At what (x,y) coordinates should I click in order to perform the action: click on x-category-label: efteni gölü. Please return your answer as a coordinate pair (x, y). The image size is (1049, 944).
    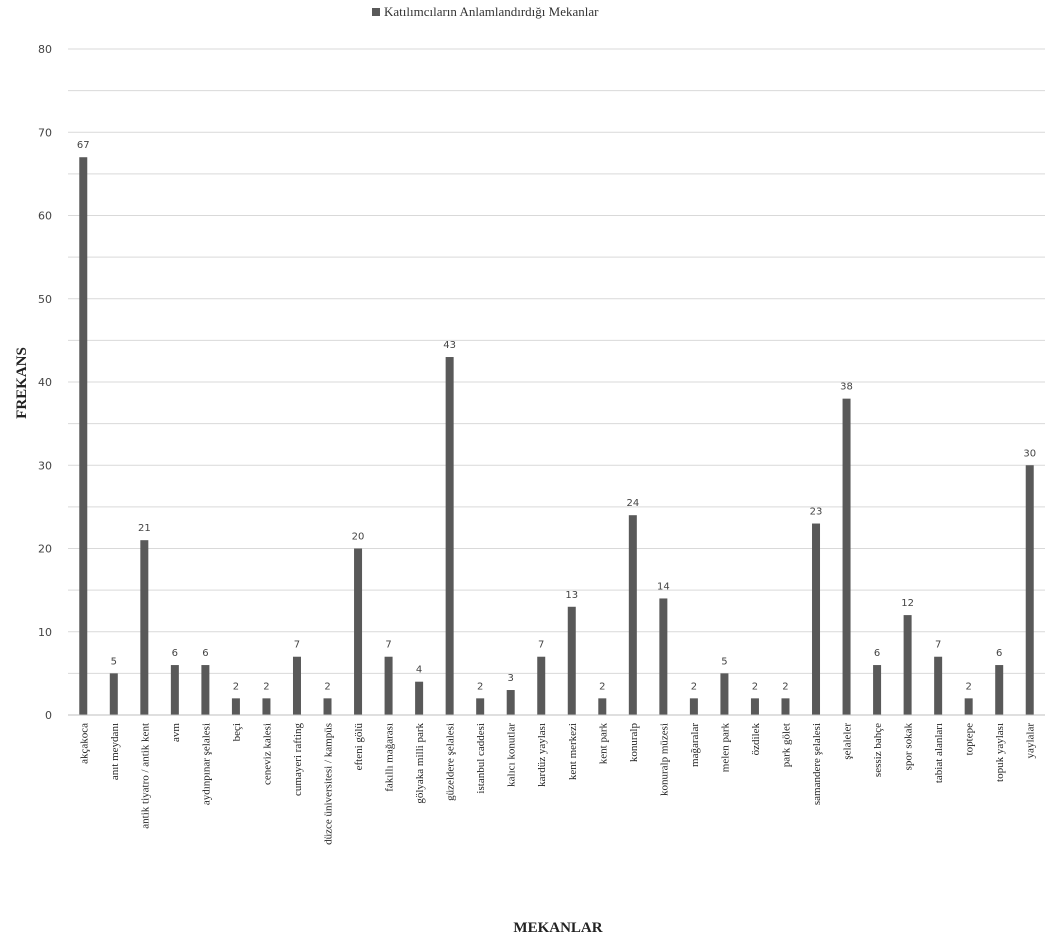
    Looking at the image, I should click on (359, 747).